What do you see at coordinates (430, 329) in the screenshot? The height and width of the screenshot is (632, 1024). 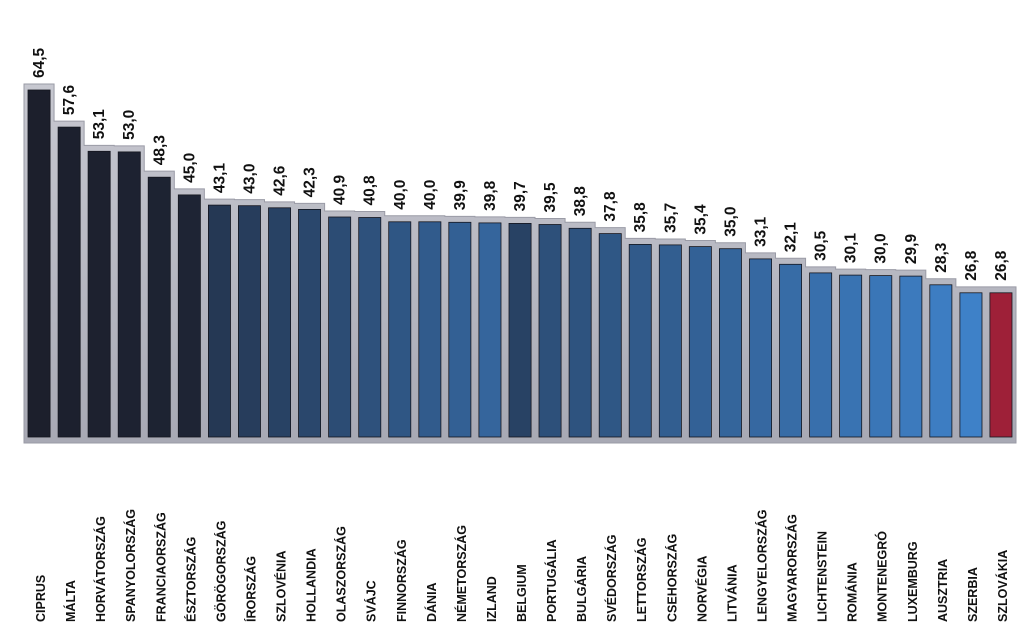 I see `bar-dánia` at bounding box center [430, 329].